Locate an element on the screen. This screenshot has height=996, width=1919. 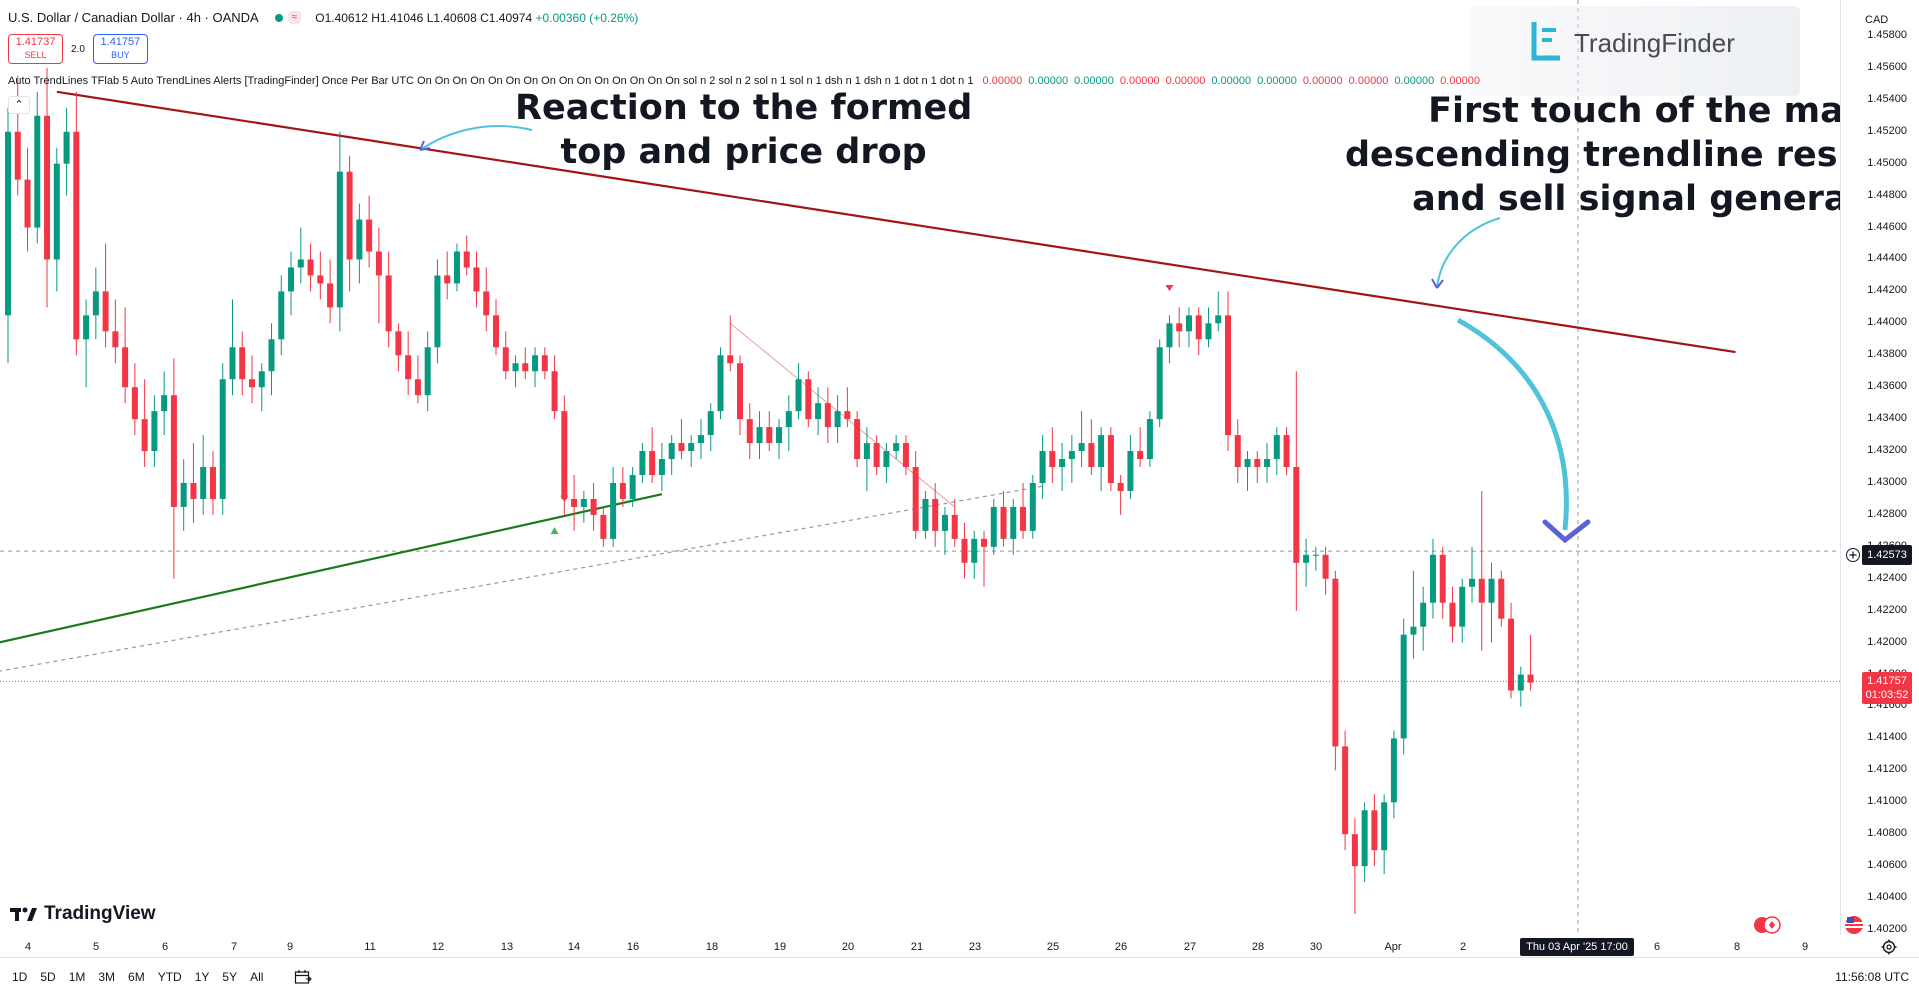
trade-panel: 1.41737 SELL 2.0 1.41757 BUY is located at coordinates (78, 49).